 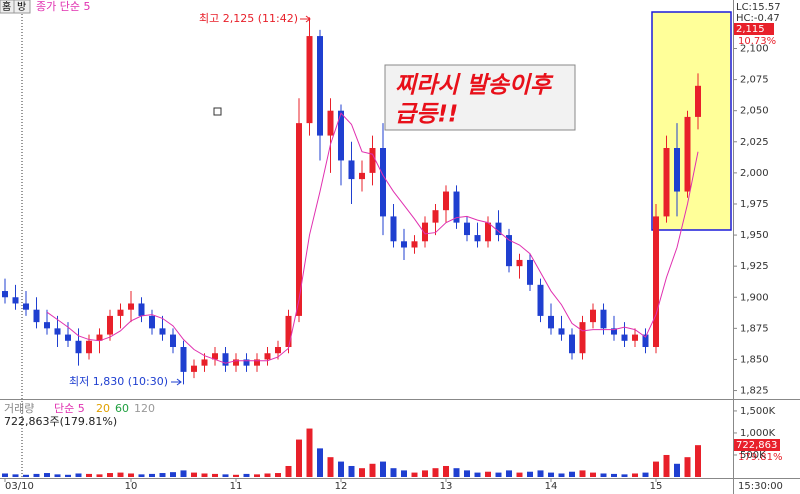 I want to click on y-tick-label: 1,900, so click(x=754, y=297).